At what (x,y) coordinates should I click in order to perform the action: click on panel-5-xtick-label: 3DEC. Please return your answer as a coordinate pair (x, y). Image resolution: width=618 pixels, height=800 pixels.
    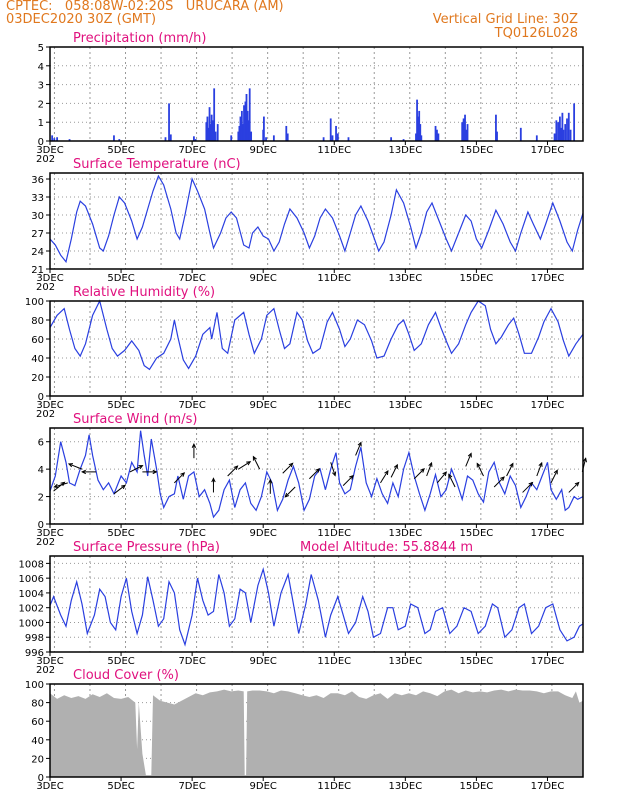
    Looking at the image, I should click on (49, 786).